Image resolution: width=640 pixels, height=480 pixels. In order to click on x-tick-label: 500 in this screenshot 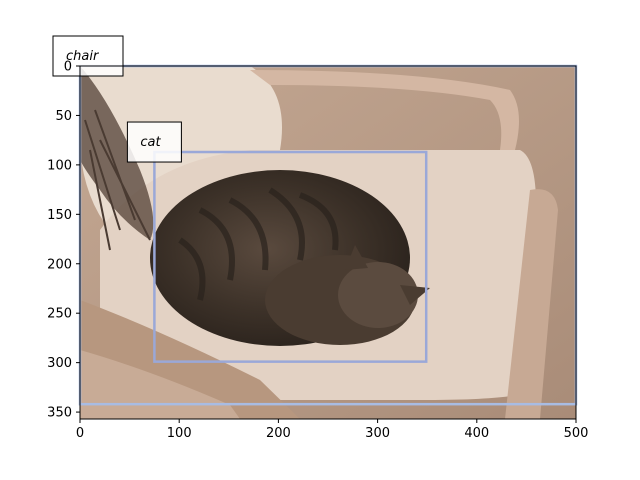, I will do `click(576, 433)`.